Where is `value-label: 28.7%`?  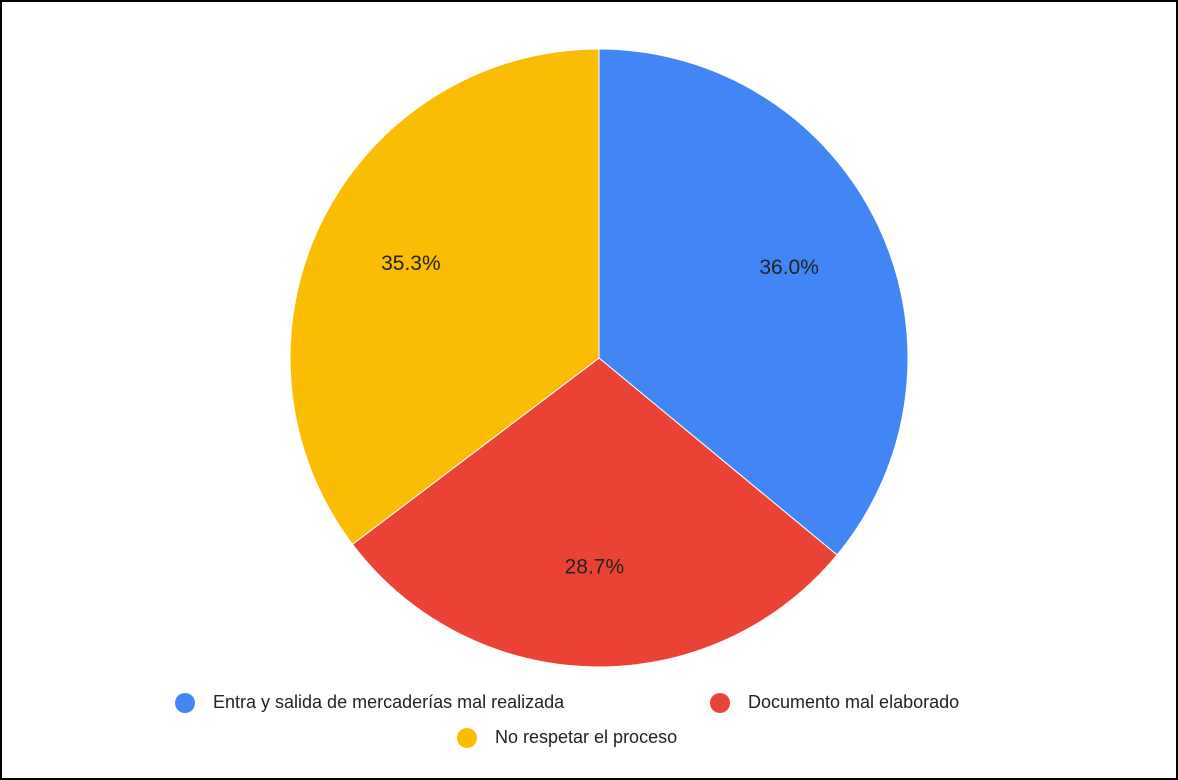 value-label: 28.7% is located at coordinates (595, 567).